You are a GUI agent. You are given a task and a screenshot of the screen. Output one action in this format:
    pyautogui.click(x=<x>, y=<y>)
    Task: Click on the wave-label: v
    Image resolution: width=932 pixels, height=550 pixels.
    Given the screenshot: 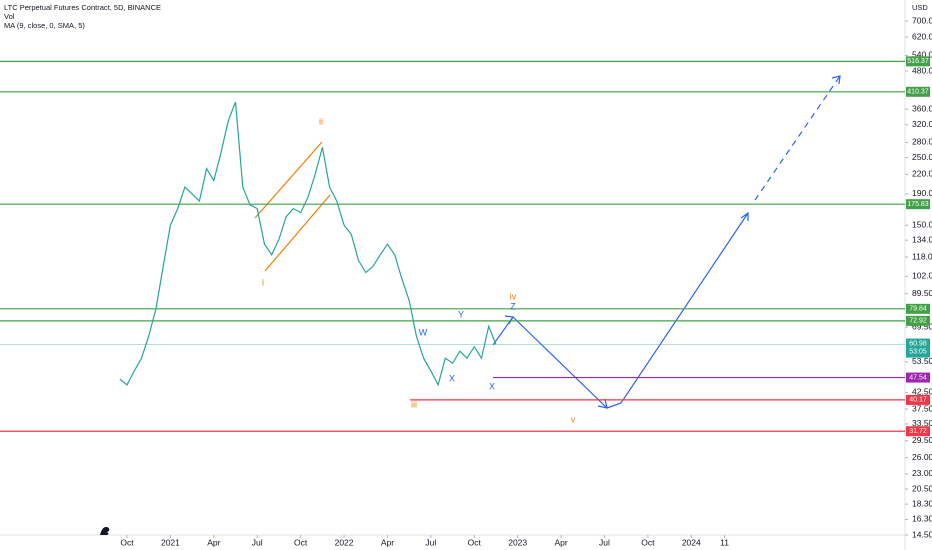 What is the action you would take?
    pyautogui.click(x=573, y=419)
    